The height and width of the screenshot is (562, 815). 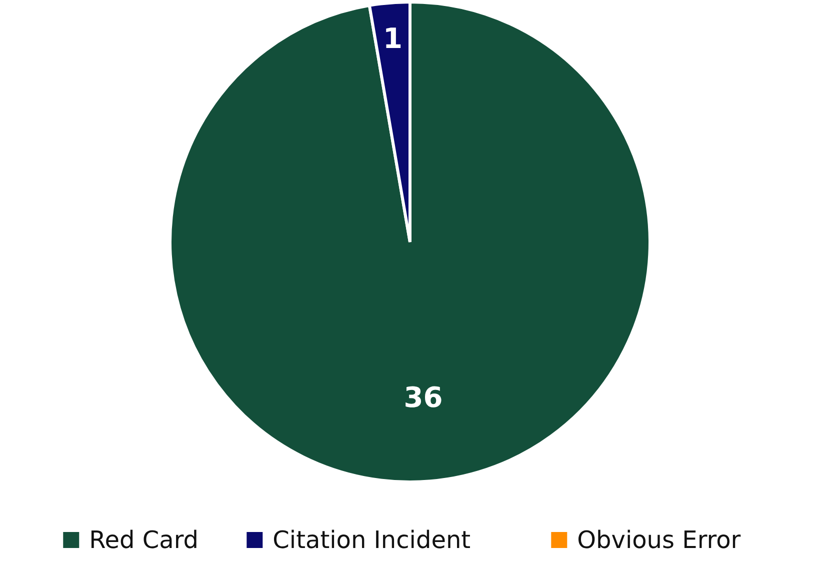 What do you see at coordinates (371, 540) in the screenshot?
I see `legend-label: Citation Incident` at bounding box center [371, 540].